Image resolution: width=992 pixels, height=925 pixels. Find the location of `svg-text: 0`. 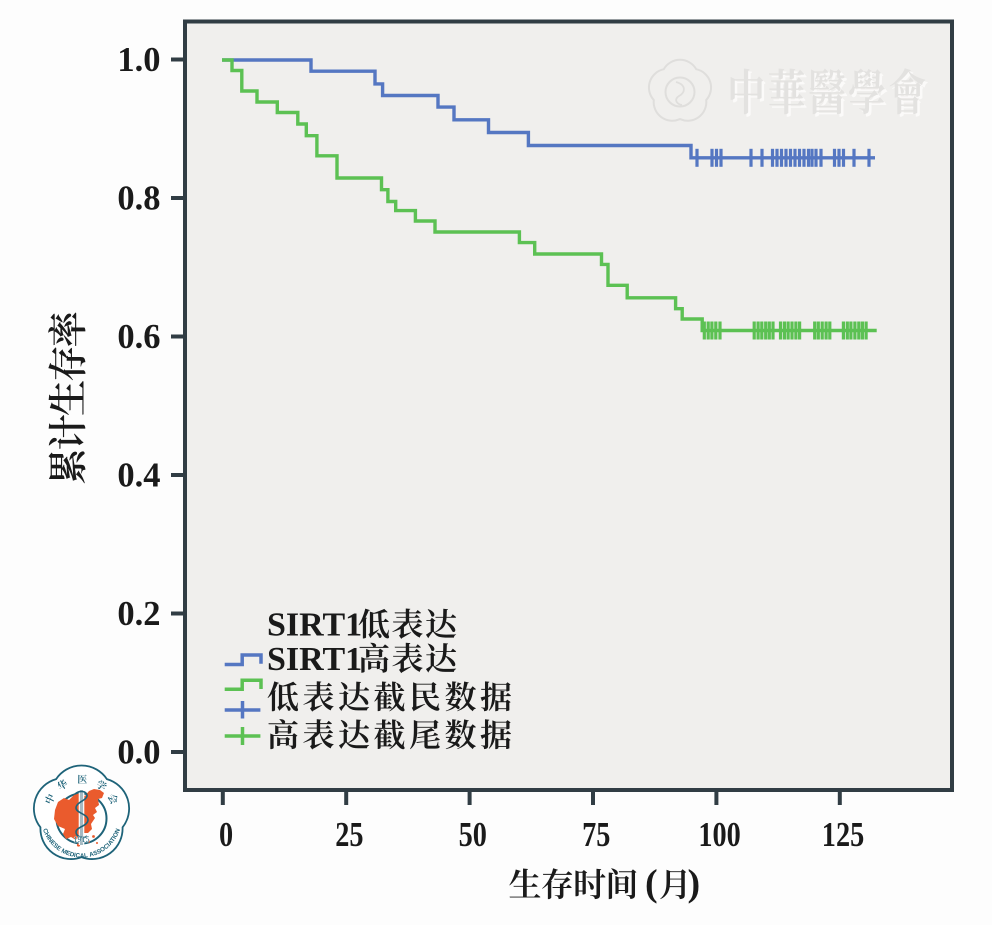

svg-text: 0 is located at coordinates (226, 834).